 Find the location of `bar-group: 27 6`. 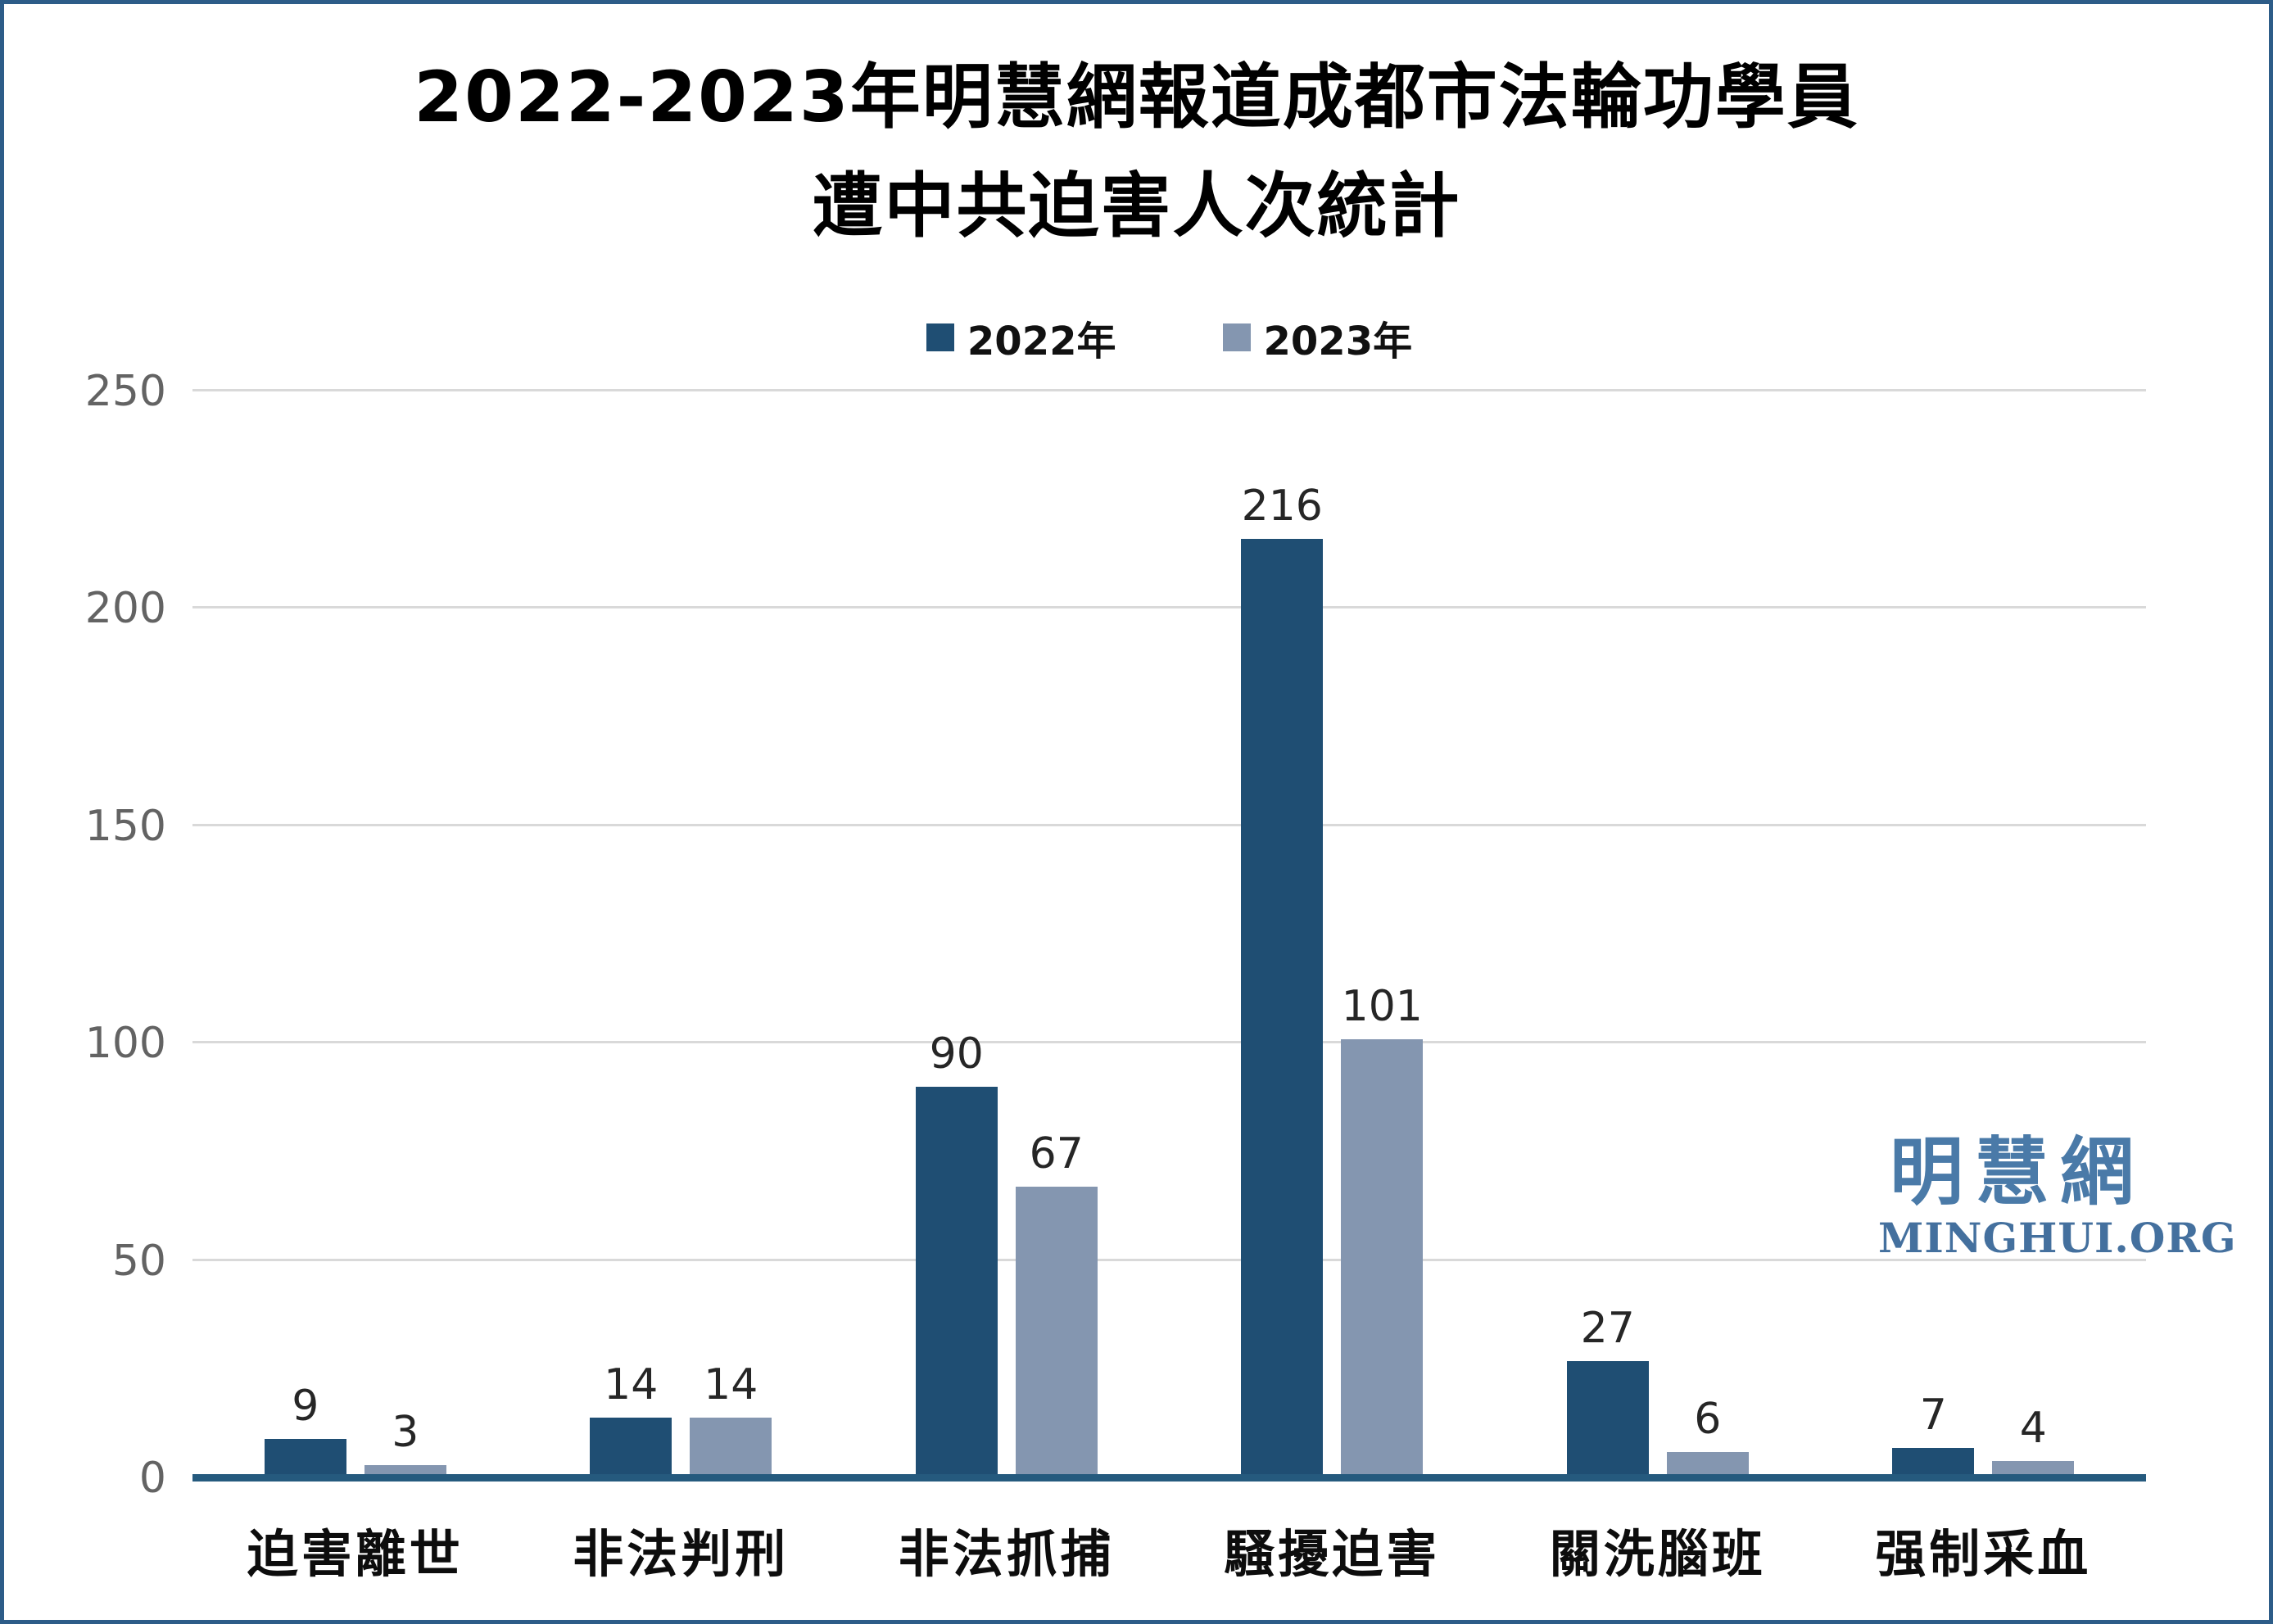

bar-group: 27 6 is located at coordinates (1658, 935).